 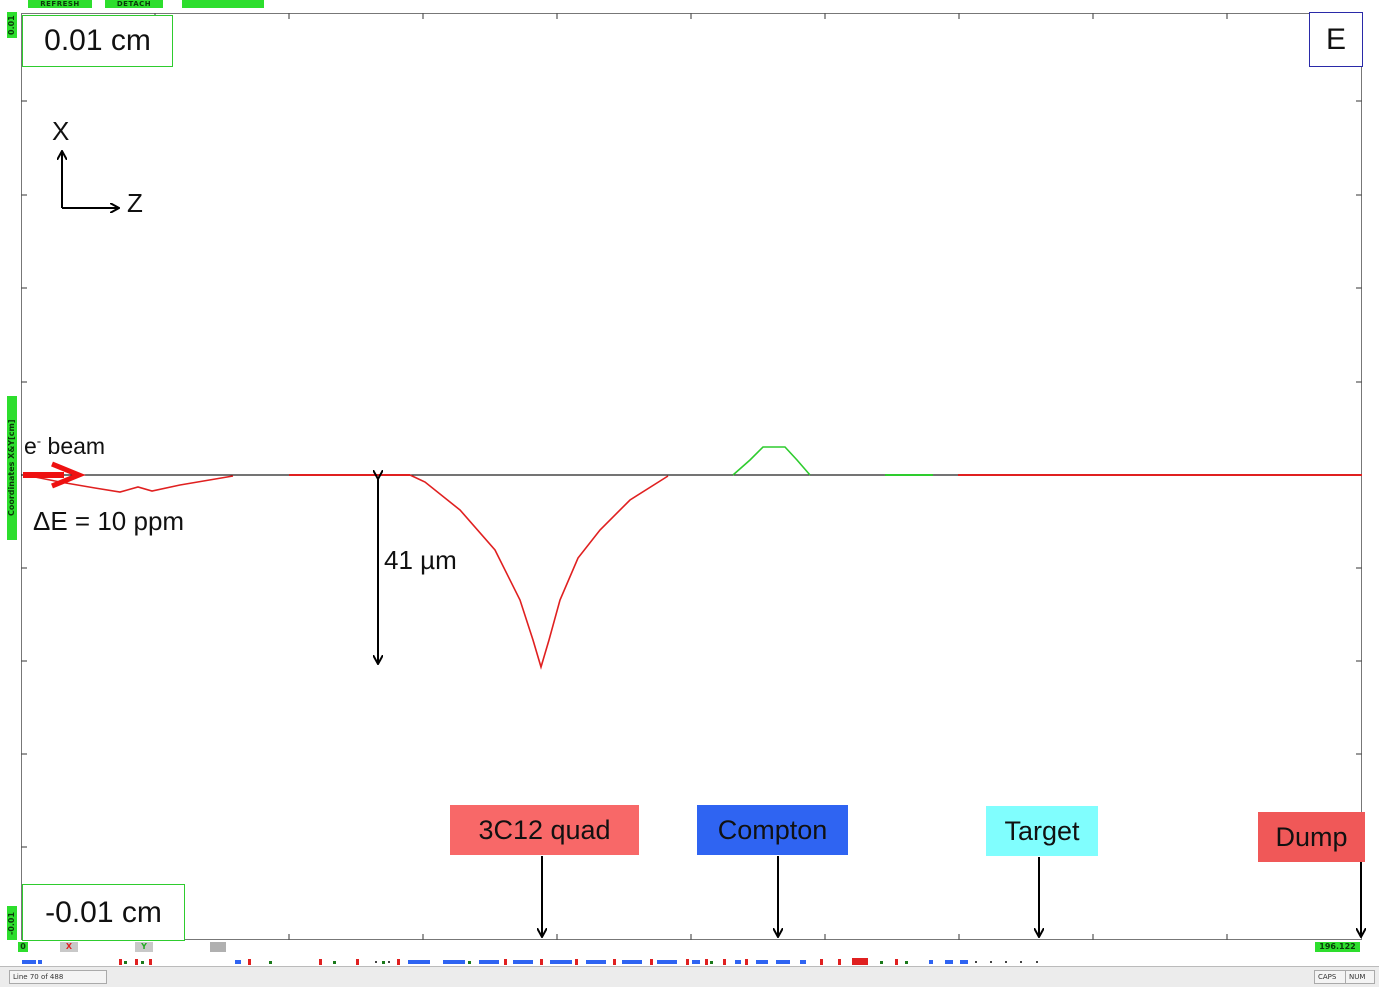 What do you see at coordinates (58, 977) in the screenshot?
I see `status-line-info: Line 70 of 488` at bounding box center [58, 977].